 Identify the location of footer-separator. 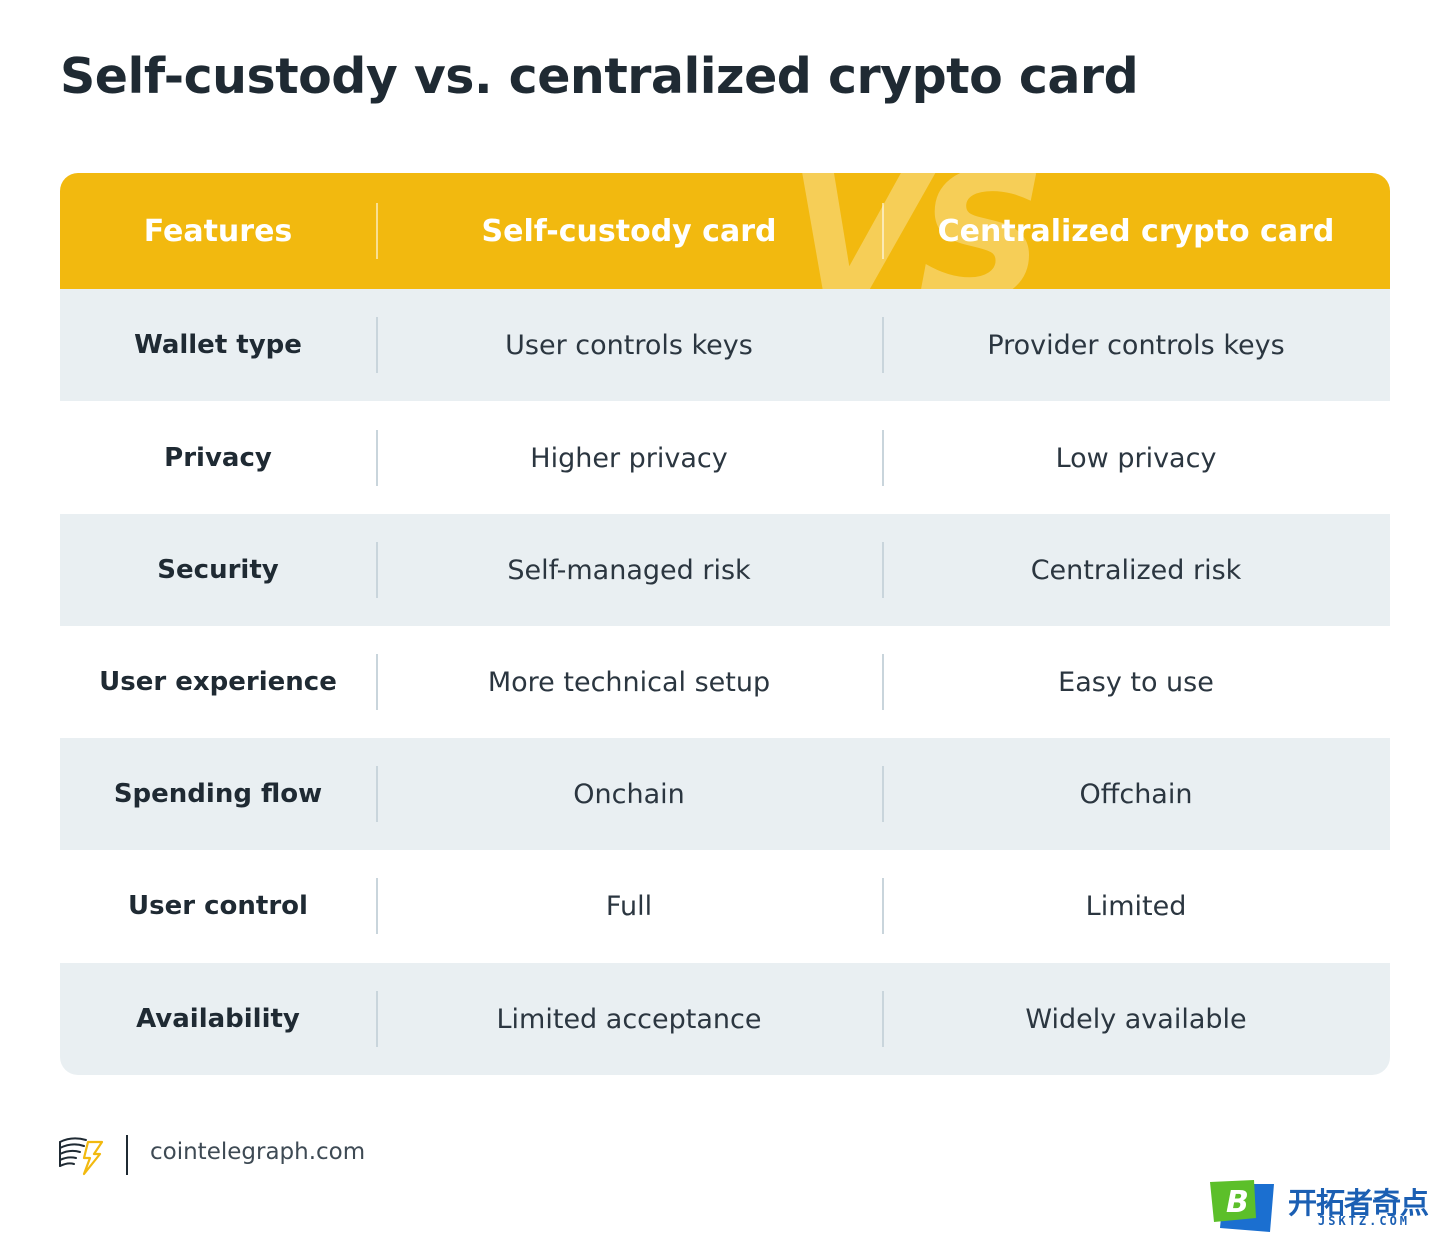
(127, 1155).